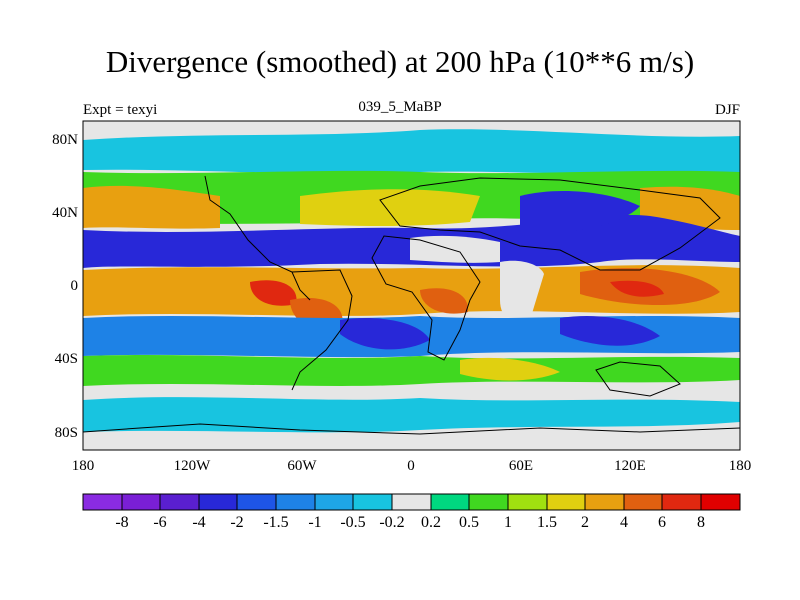 This screenshot has width=800, height=600. Describe the element at coordinates (193, 466) in the screenshot. I see `x-tick-label: 120W` at that location.